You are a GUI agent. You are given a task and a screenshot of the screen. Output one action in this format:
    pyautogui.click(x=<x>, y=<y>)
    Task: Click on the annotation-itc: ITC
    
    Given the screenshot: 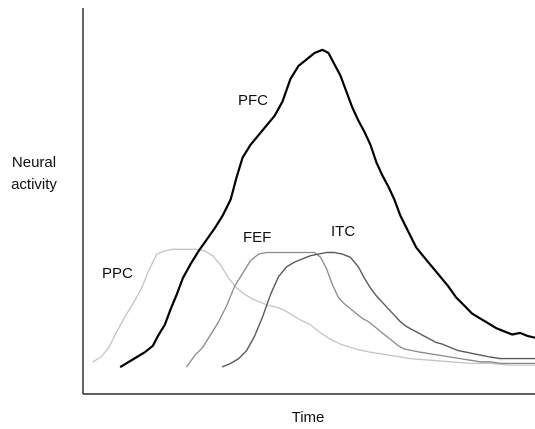 What is the action you would take?
    pyautogui.click(x=343, y=231)
    